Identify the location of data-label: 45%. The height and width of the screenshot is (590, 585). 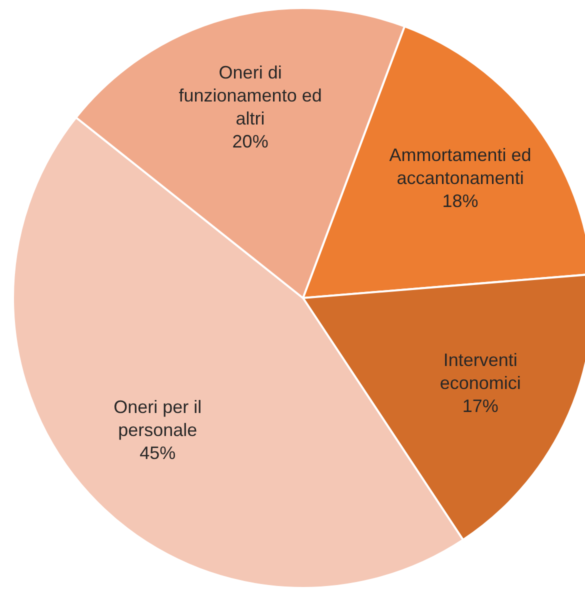
(158, 452).